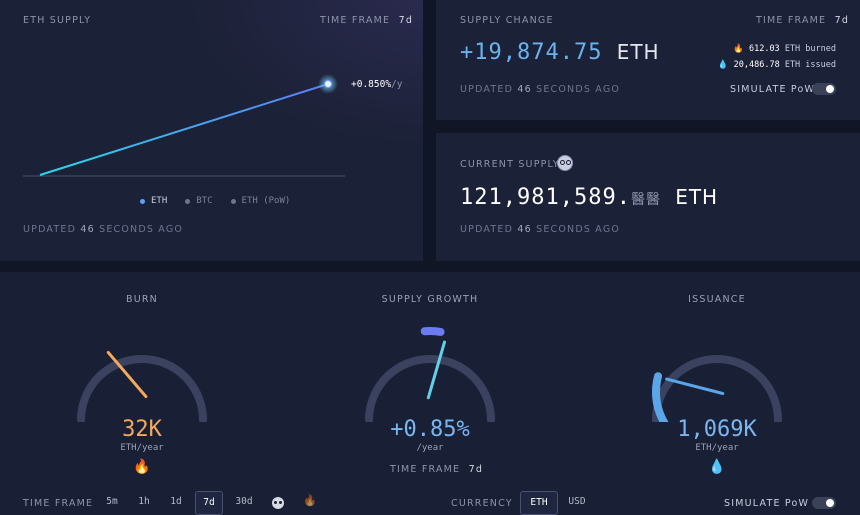  Describe the element at coordinates (328, 84) in the screenshot. I see `chart-endpoint` at that location.